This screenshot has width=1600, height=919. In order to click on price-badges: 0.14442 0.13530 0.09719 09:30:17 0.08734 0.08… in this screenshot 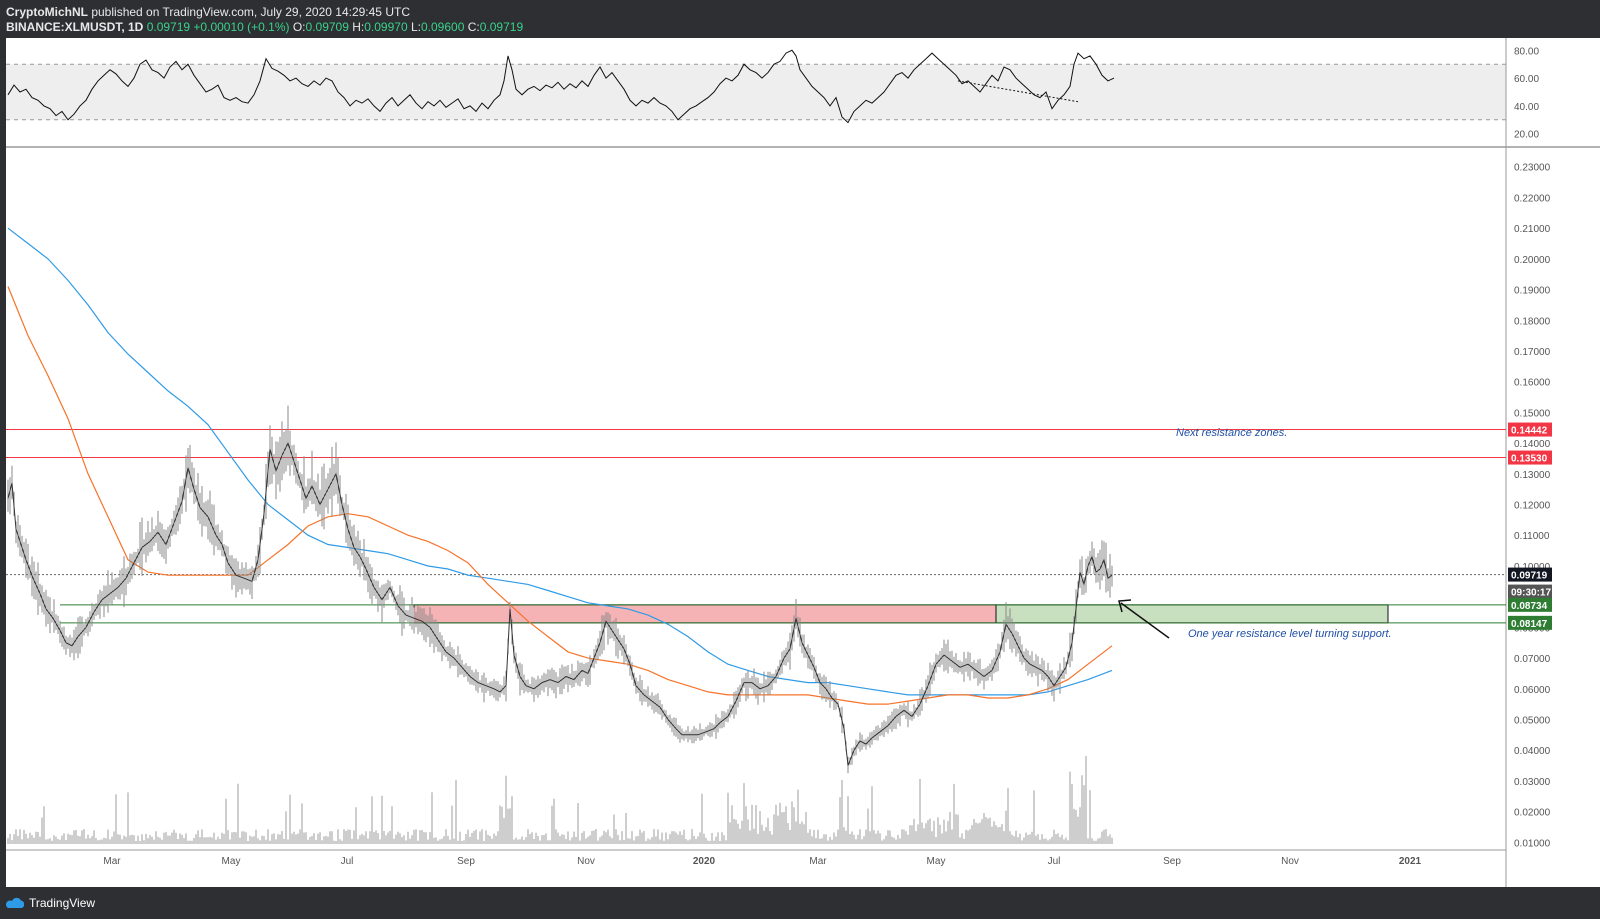, I will do `click(1530, 526)`.